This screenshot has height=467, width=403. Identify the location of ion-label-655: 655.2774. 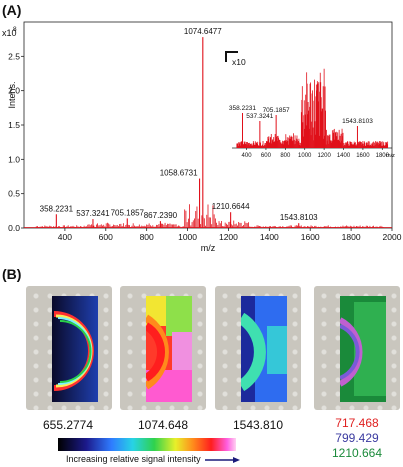
(68, 425).